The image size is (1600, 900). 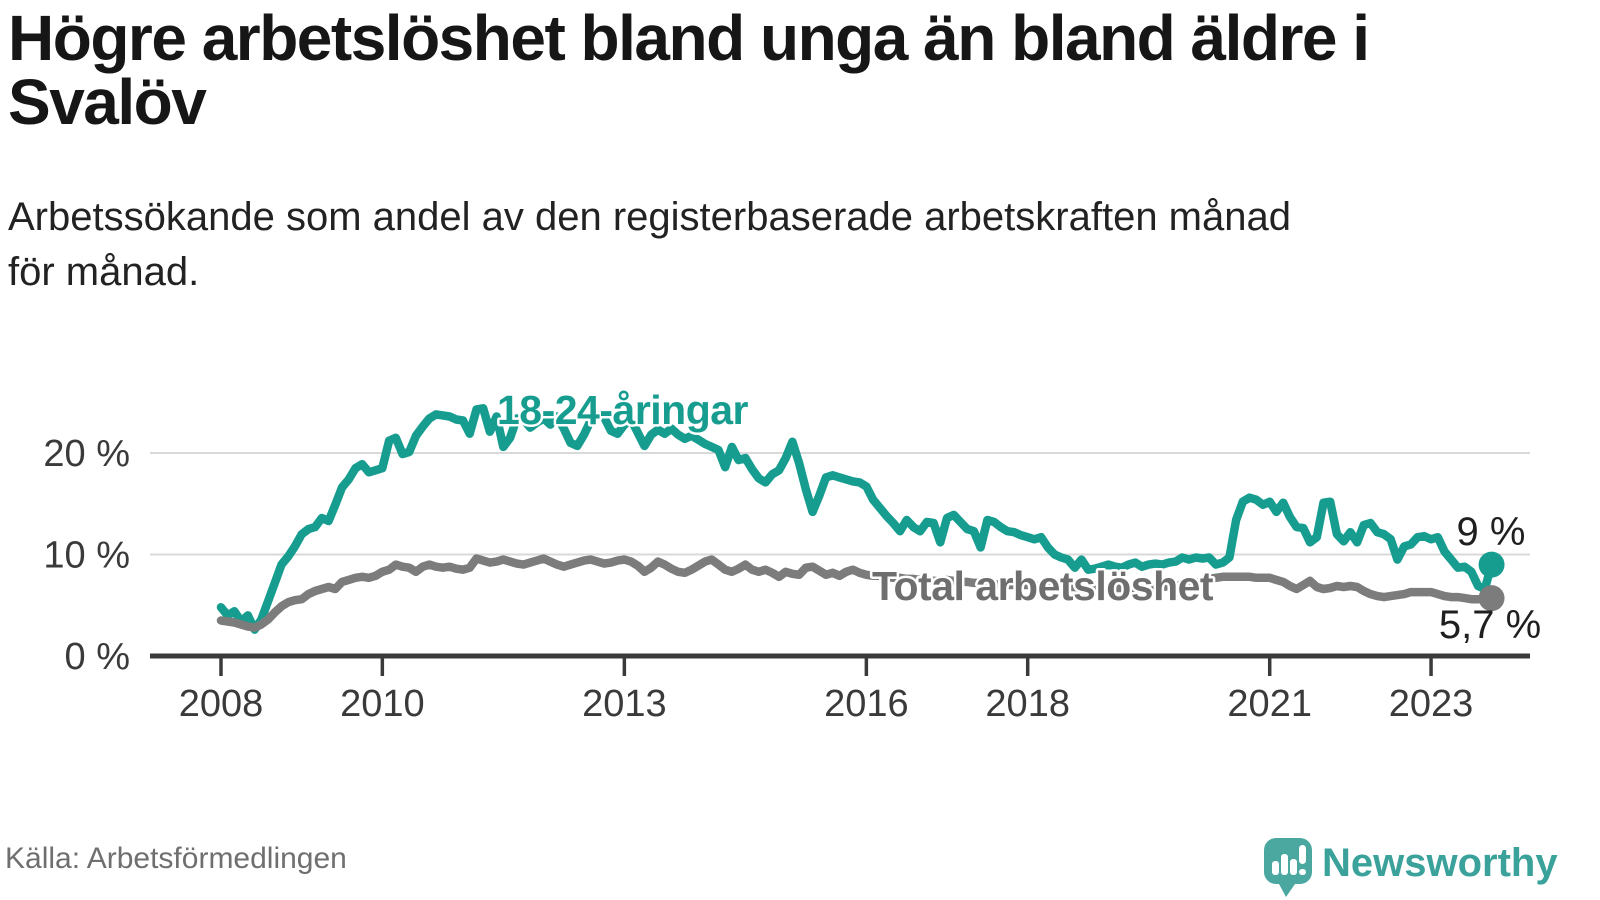 I want to click on x-axis-label: 2013, so click(x=624, y=704).